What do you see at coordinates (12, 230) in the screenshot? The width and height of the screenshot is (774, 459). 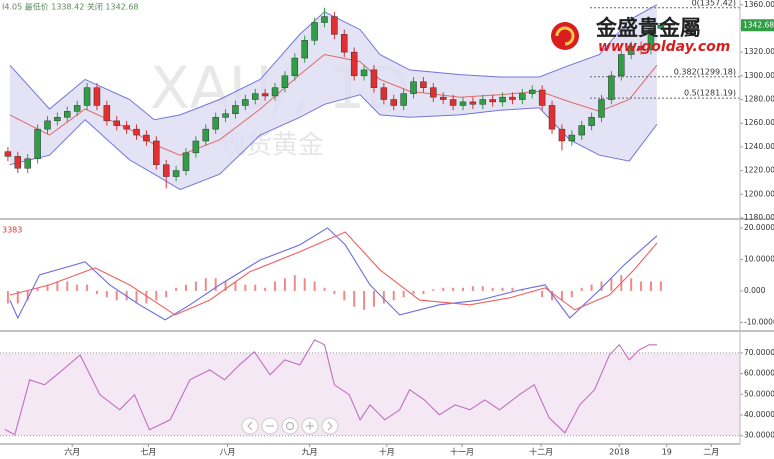 I see `macd-label: 3383` at bounding box center [12, 230].